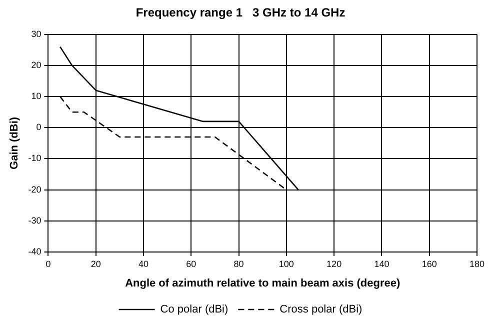 This screenshot has width=491, height=325. Describe the element at coordinates (36, 33) in the screenshot. I see `y-tick-label: 30` at that location.